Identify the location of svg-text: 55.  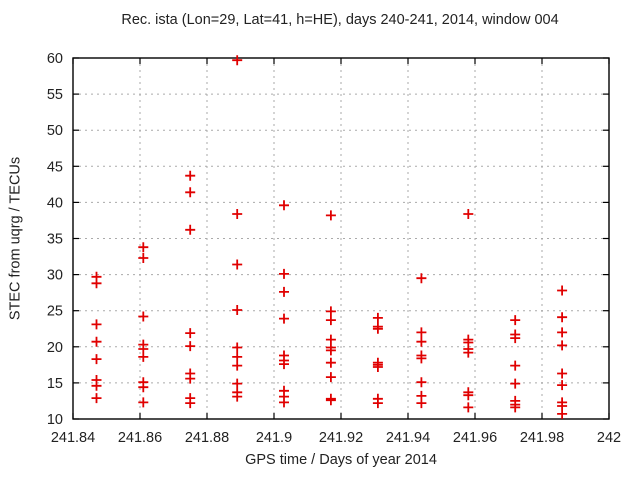
(55, 95).